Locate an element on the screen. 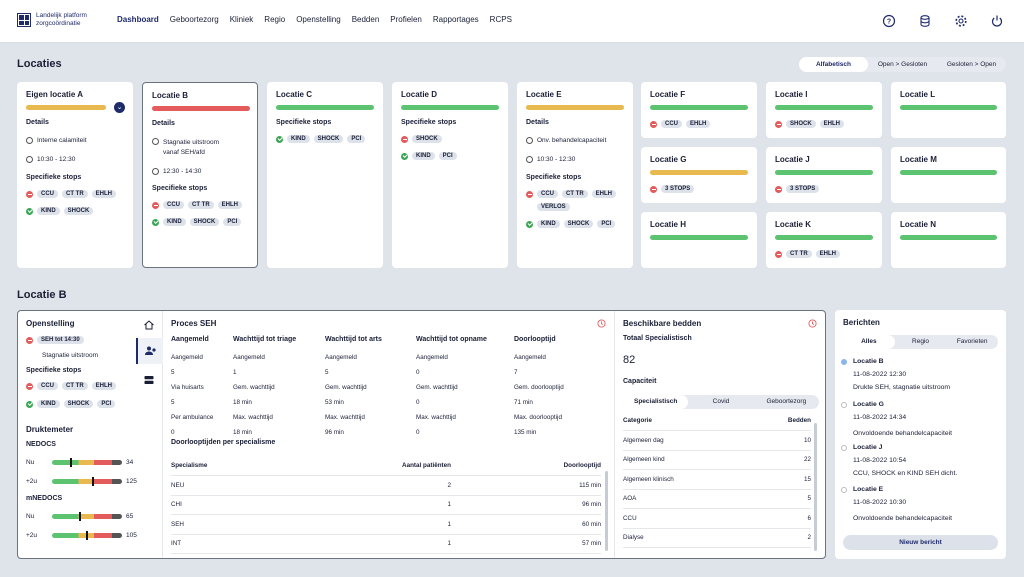 The width and height of the screenshot is (1024, 577). nav-rcps: RCPS is located at coordinates (500, 19).